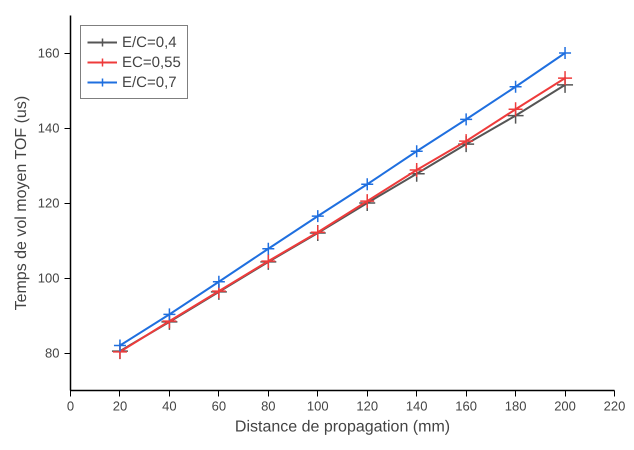  I want to click on legend-label: E/C=0,4, so click(149, 42).